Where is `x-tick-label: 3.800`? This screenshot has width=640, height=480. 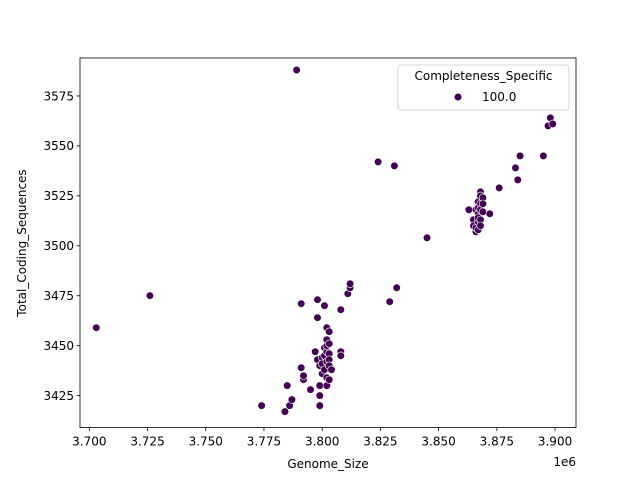
x-tick-label: 3.800 is located at coordinates (322, 442).